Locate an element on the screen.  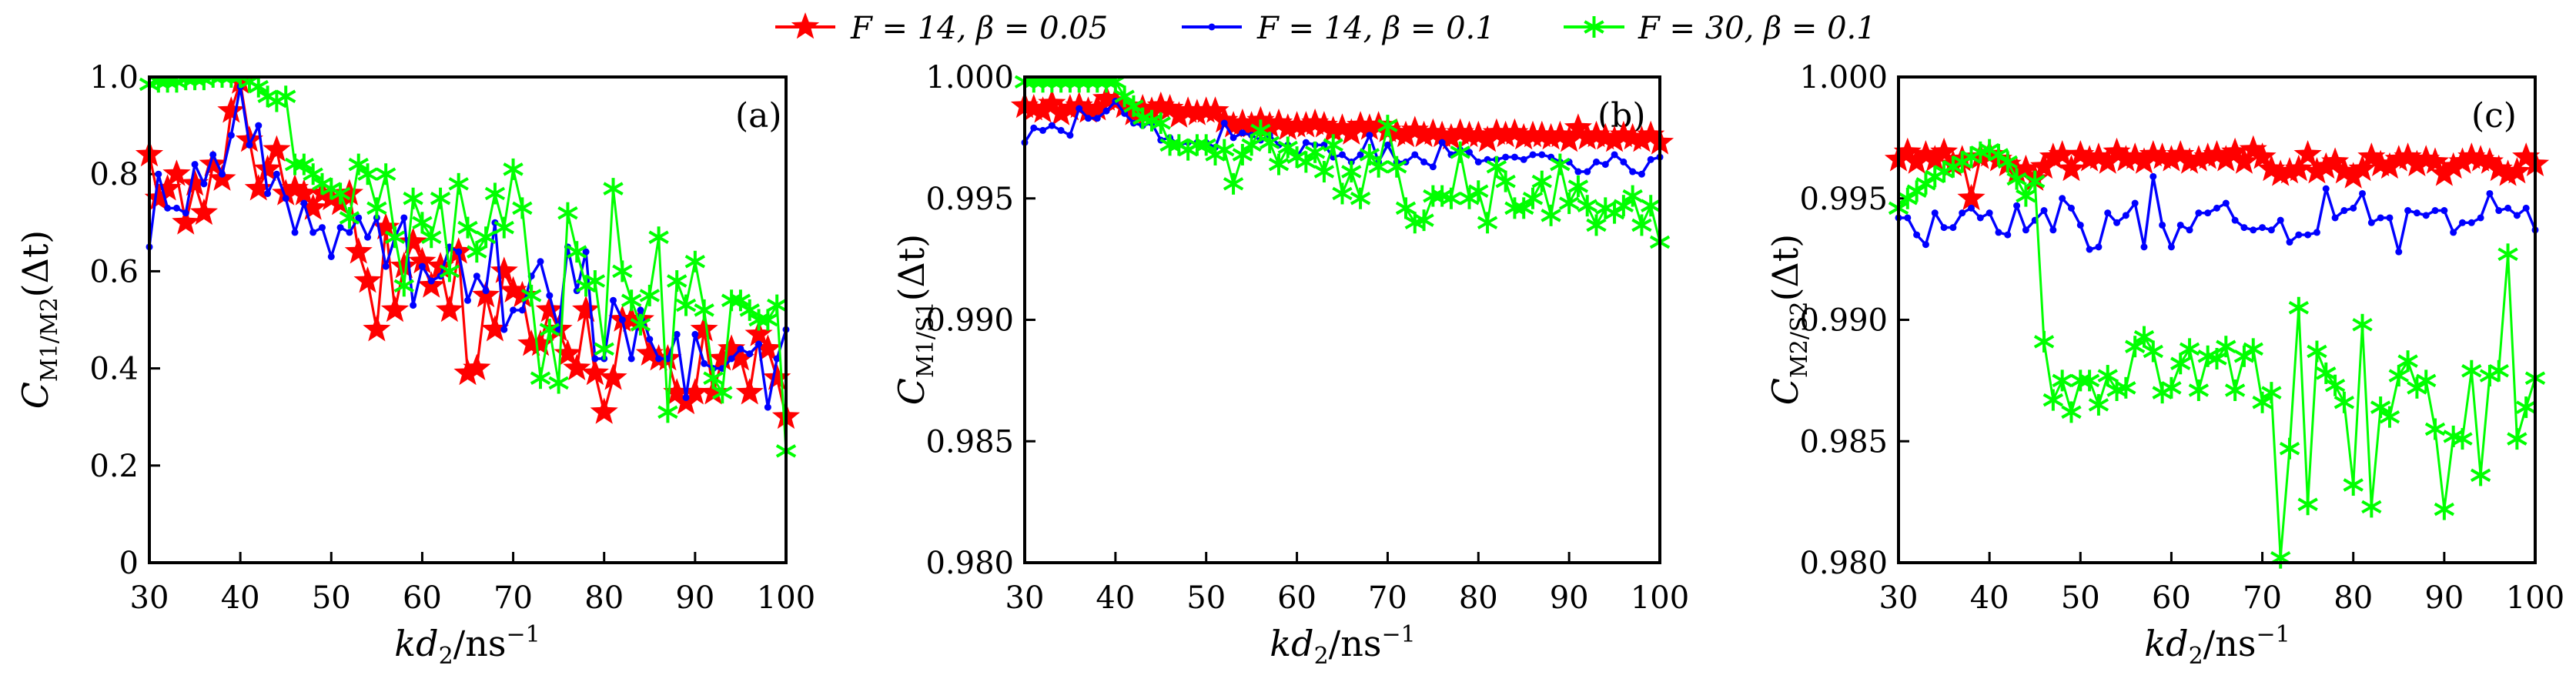
x-tick-label: 80 is located at coordinates (2353, 598).